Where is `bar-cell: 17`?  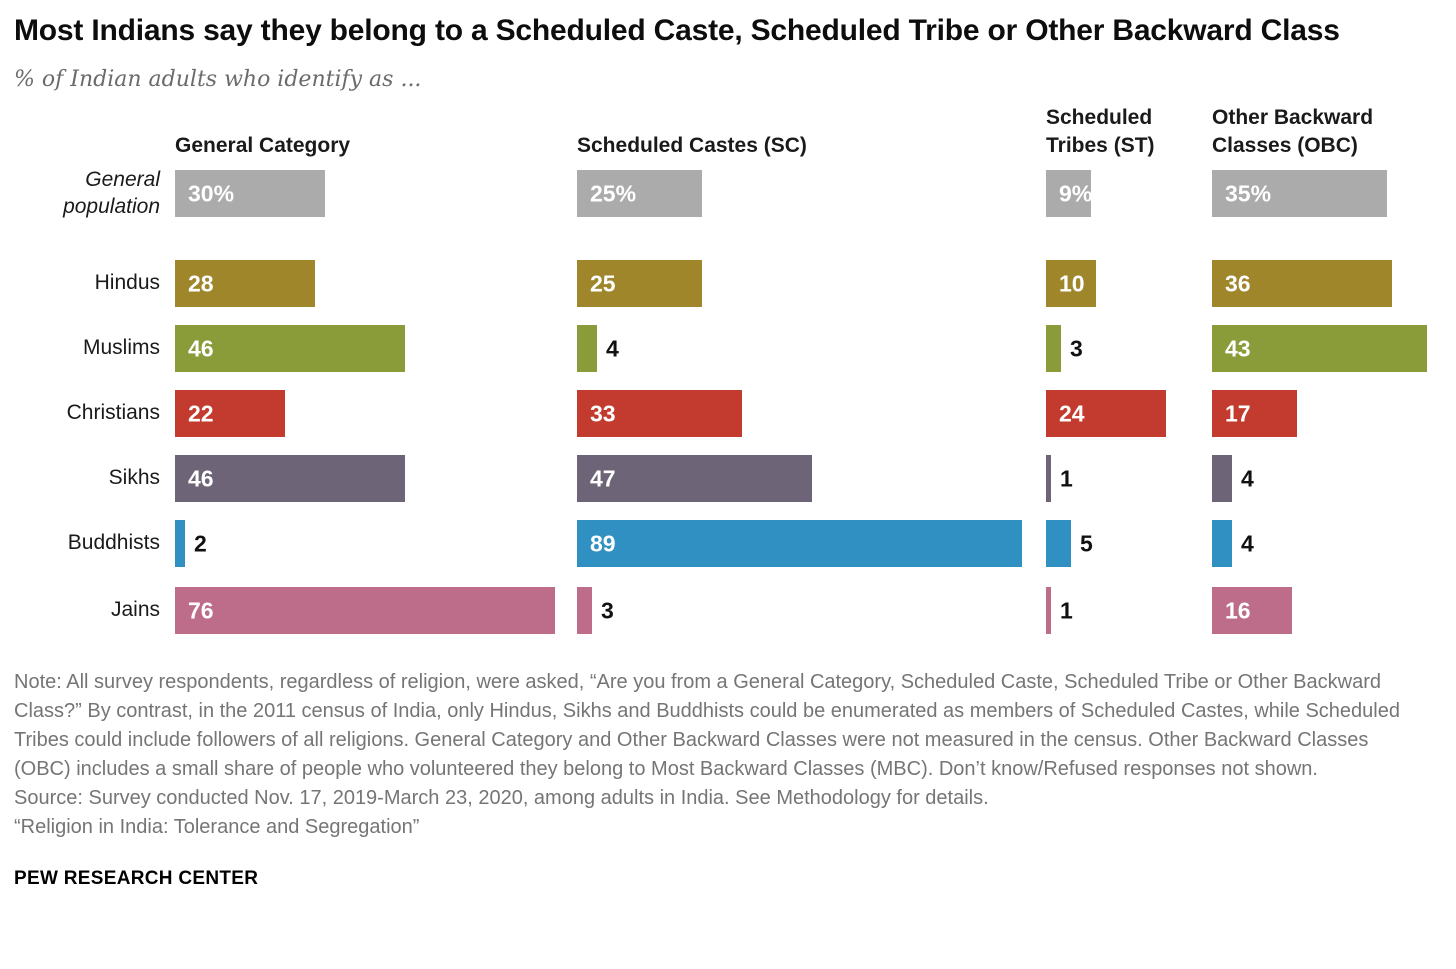 bar-cell: 17 is located at coordinates (1254, 414).